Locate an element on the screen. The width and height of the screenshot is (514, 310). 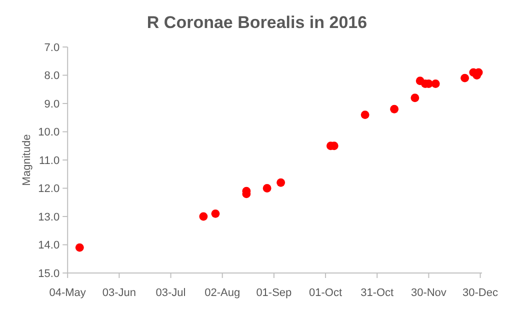
x-tick-label: 01-Oct is located at coordinates (325, 293).